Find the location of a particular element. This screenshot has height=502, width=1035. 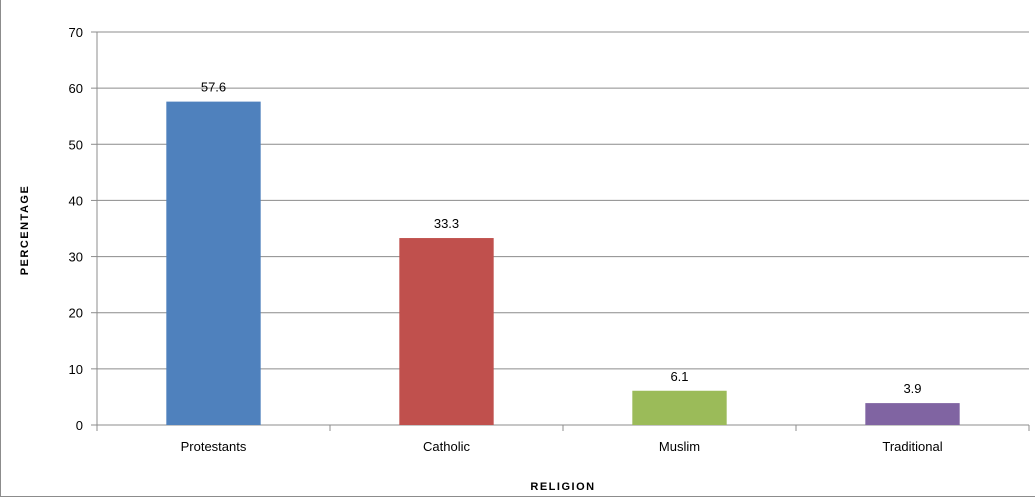

data-label-protestants: 57.6 is located at coordinates (213, 87).